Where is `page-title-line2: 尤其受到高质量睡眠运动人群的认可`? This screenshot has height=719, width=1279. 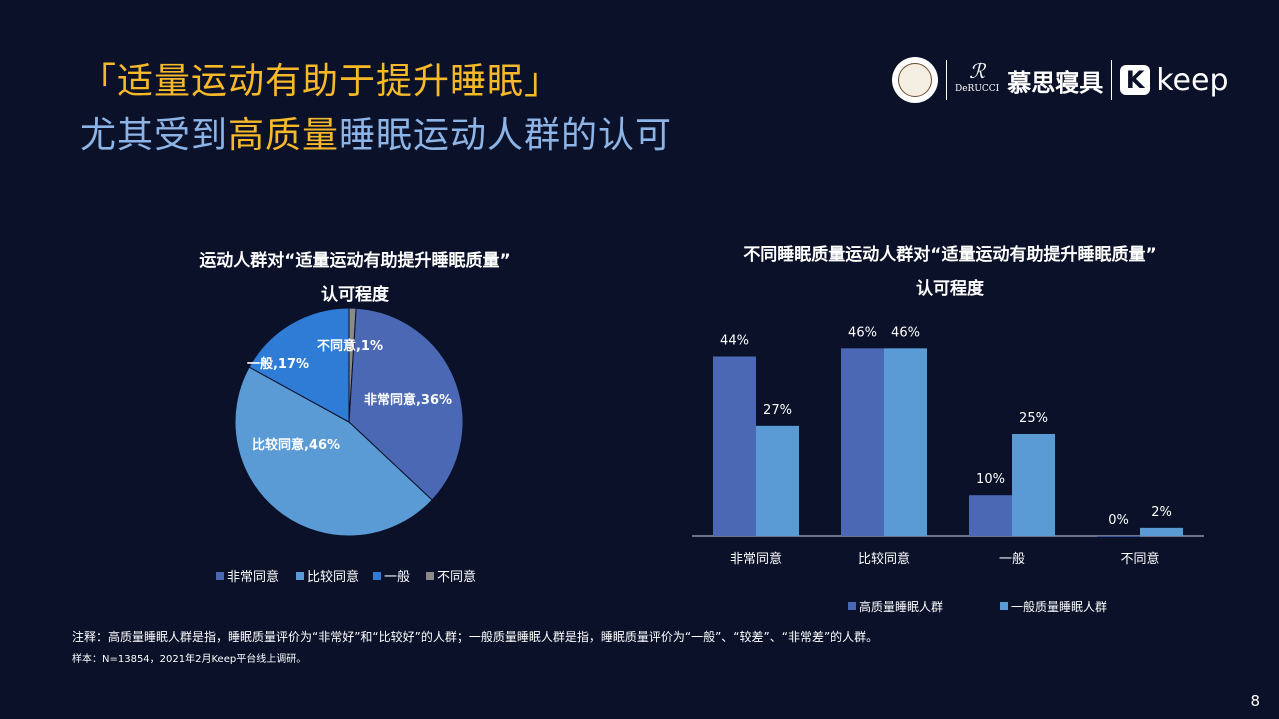
page-title-line2: 尤其受到高质量睡眠运动人群的认可 is located at coordinates (376, 132).